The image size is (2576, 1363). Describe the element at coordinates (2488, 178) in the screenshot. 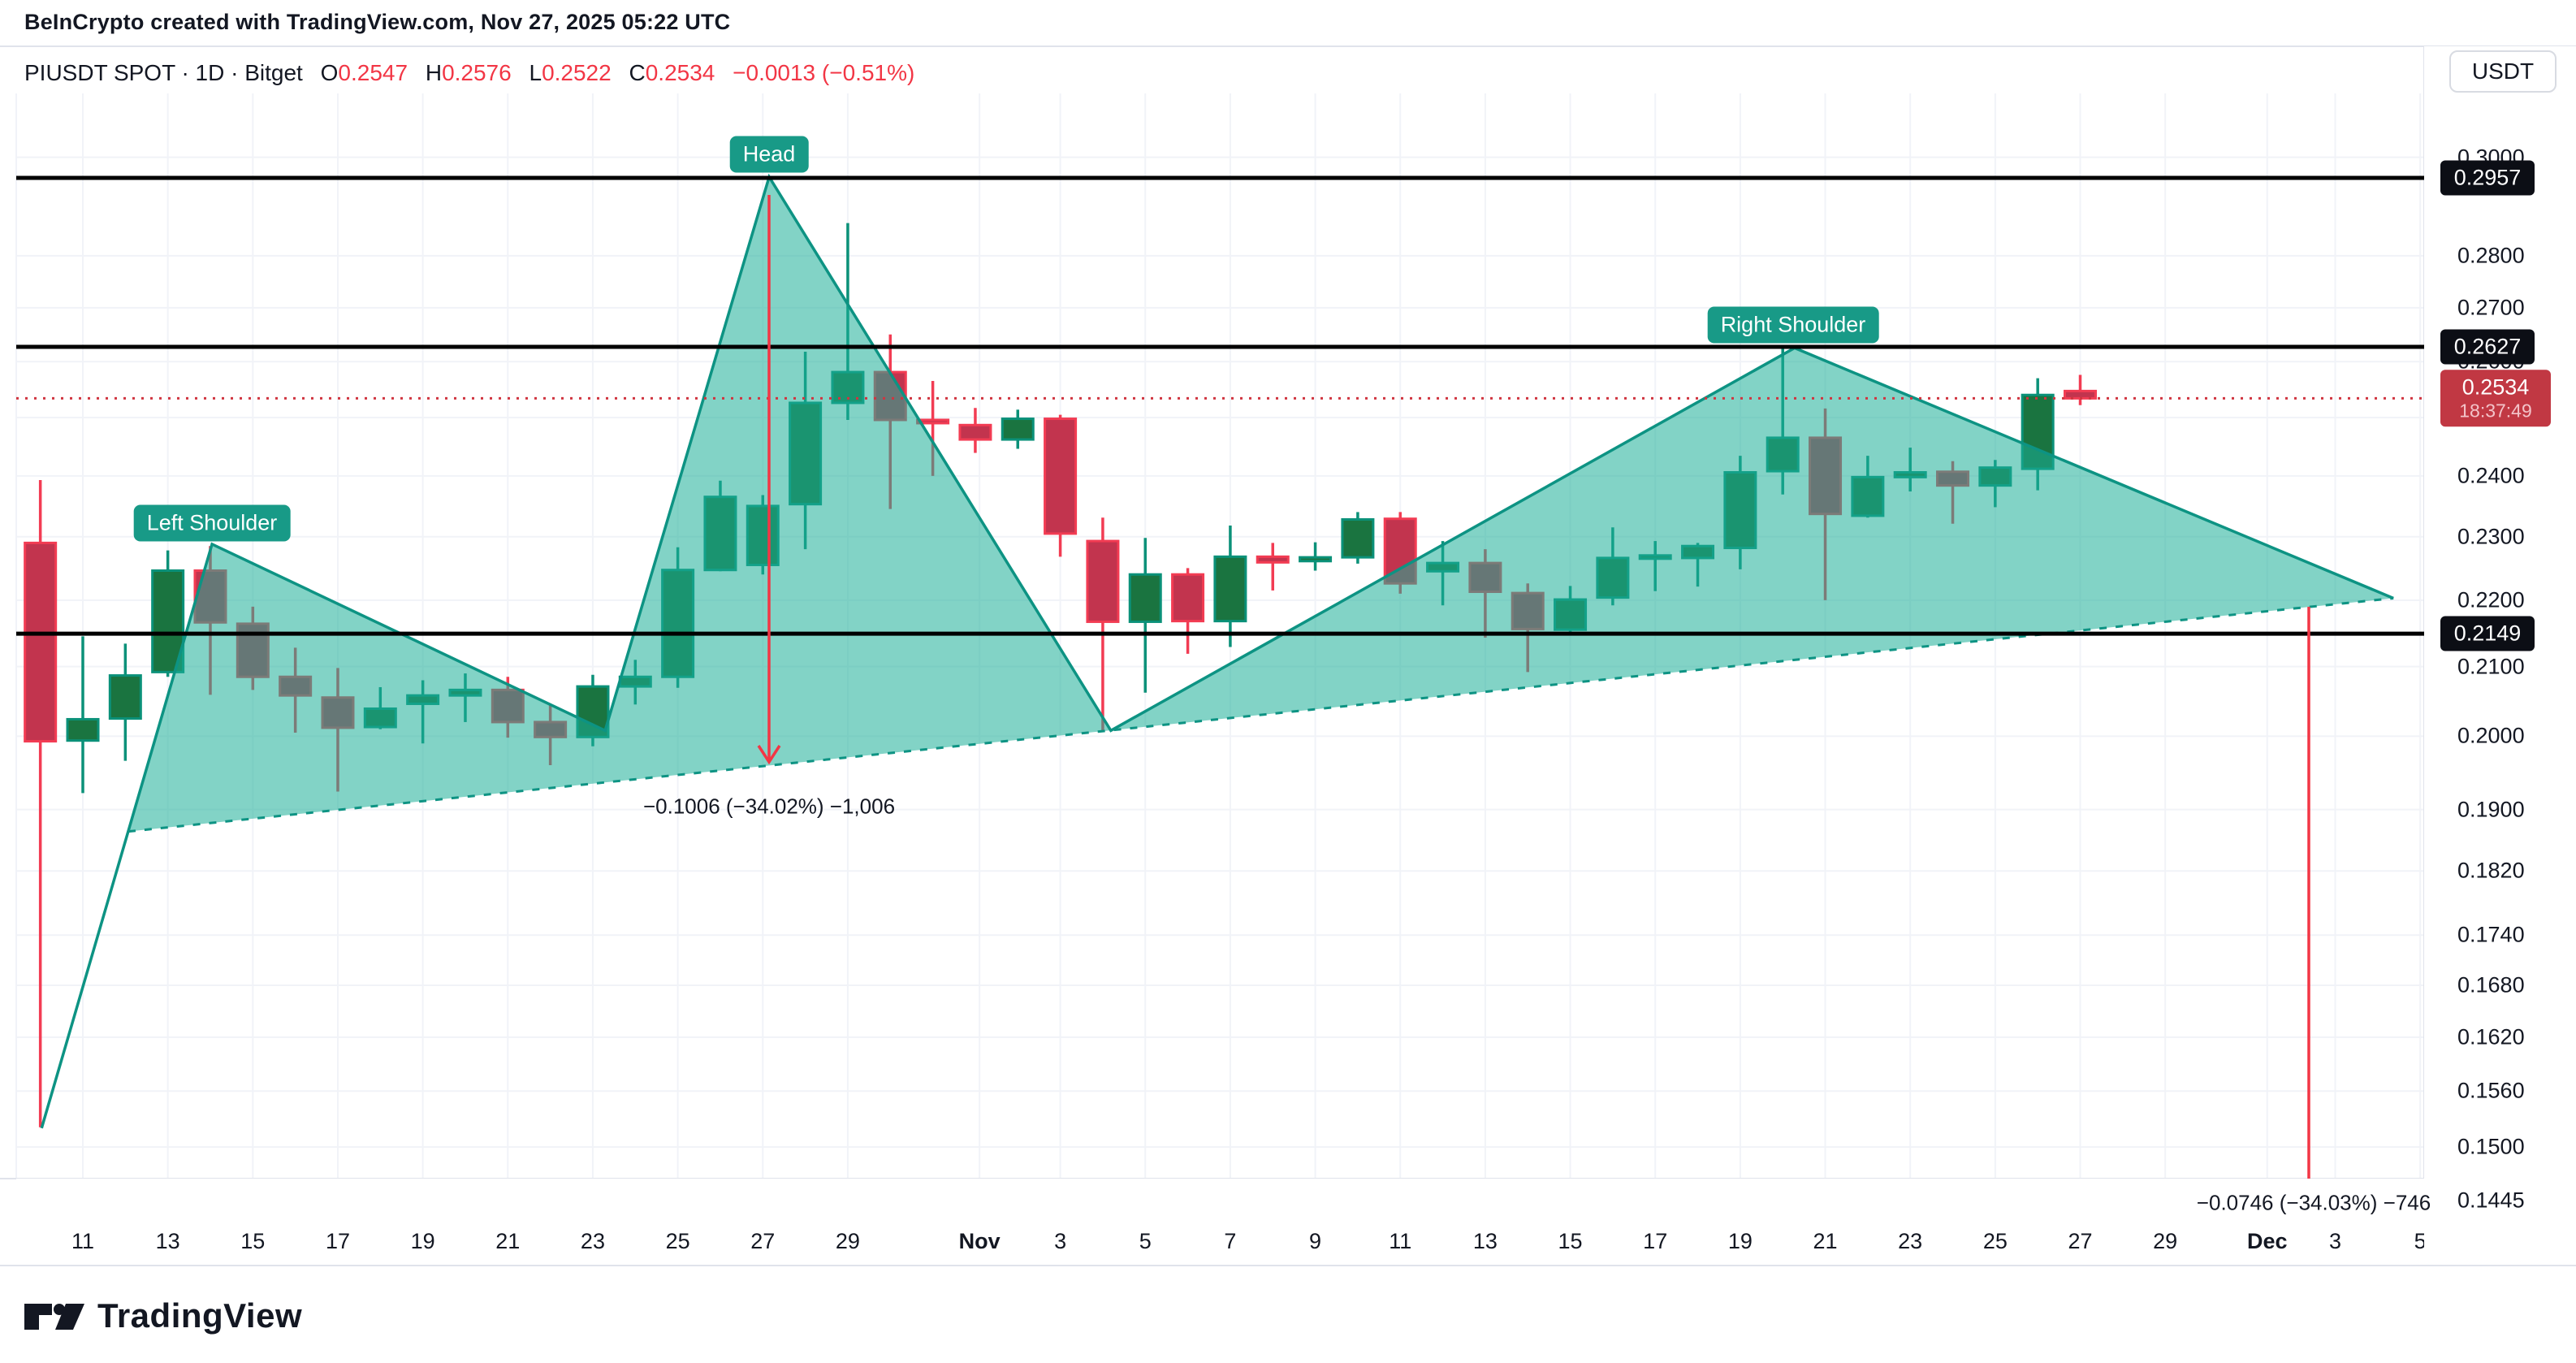

I see `price-level-badge: 0.2957` at that location.